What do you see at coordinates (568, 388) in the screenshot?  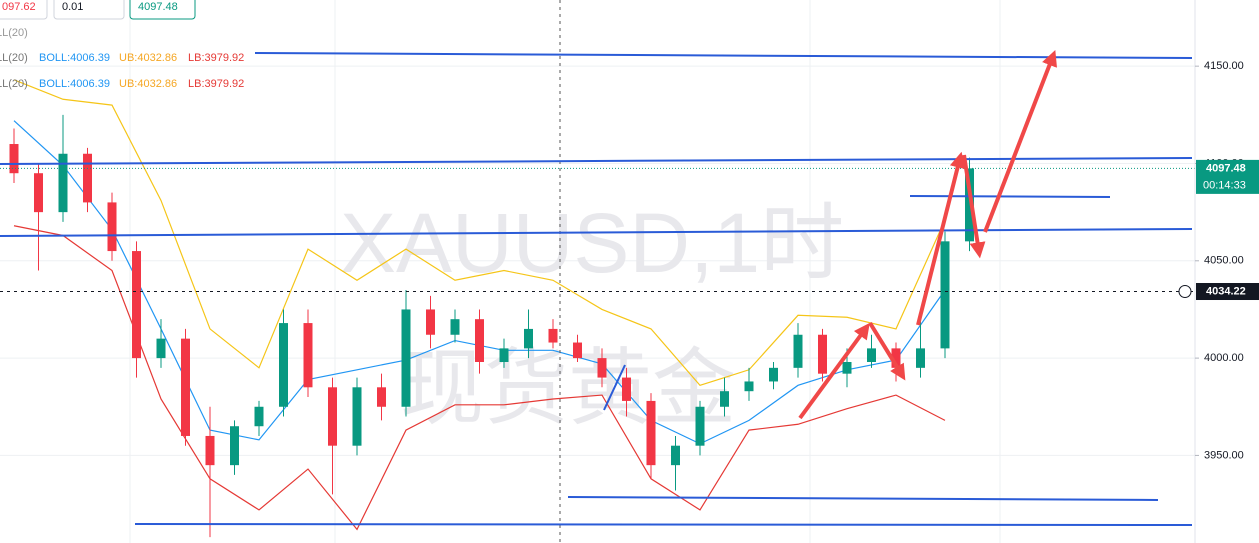 I see `watermark: 现货黄金` at bounding box center [568, 388].